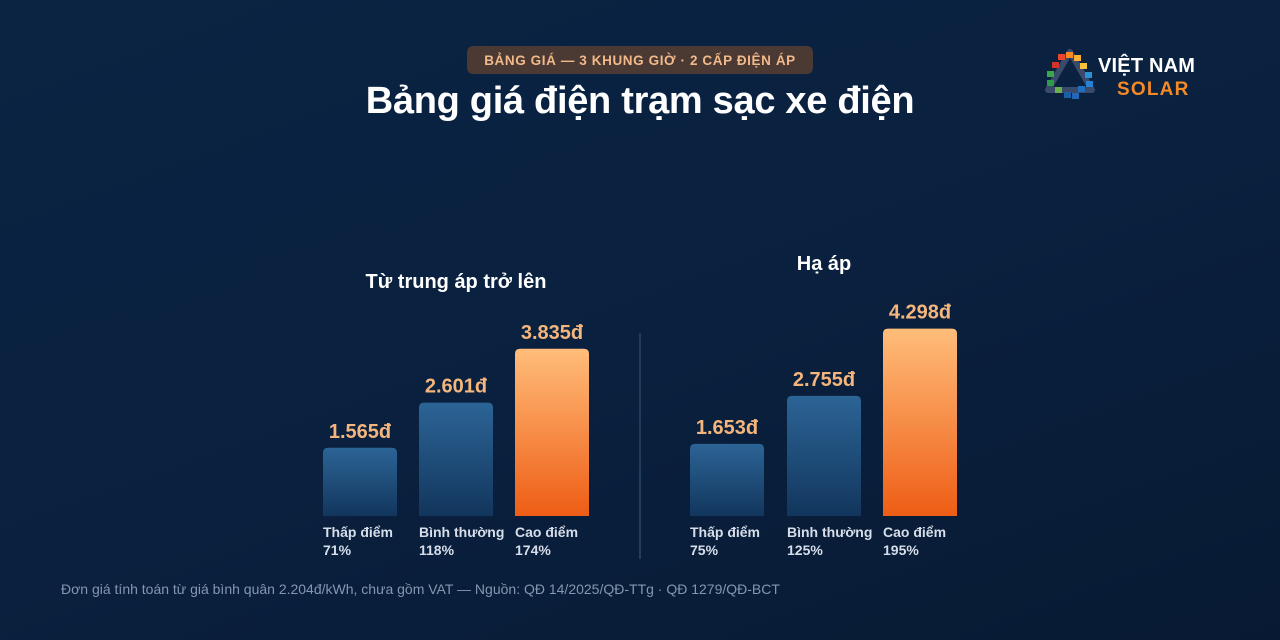 This screenshot has height=640, width=1280. What do you see at coordinates (829, 532) in the screenshot?
I see `category-label-low-voltage-2: Bình thường` at bounding box center [829, 532].